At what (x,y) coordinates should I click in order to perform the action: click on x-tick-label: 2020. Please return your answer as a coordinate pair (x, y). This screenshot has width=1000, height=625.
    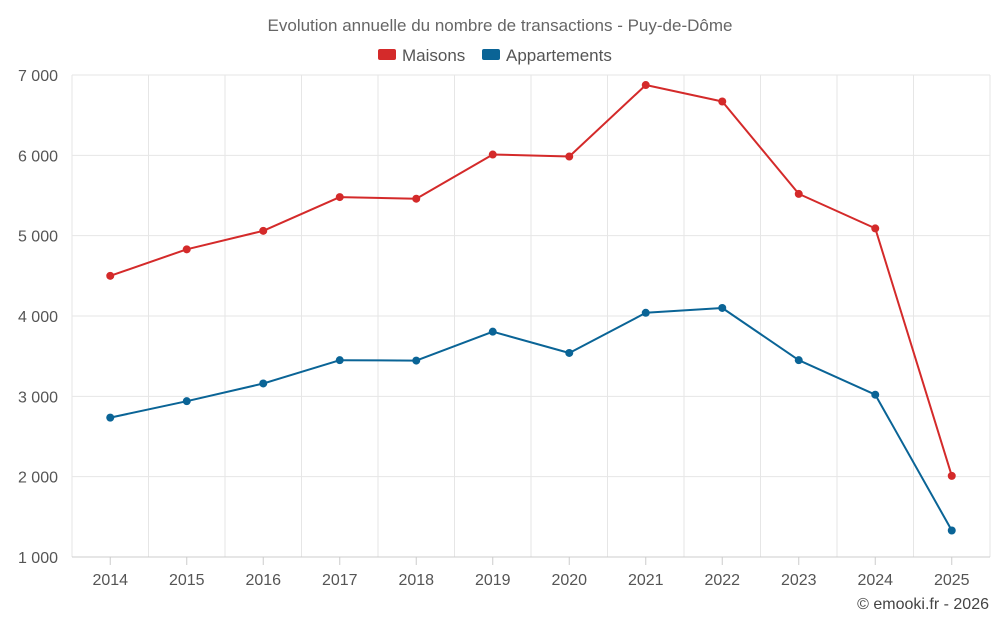
    Looking at the image, I should click on (569, 580).